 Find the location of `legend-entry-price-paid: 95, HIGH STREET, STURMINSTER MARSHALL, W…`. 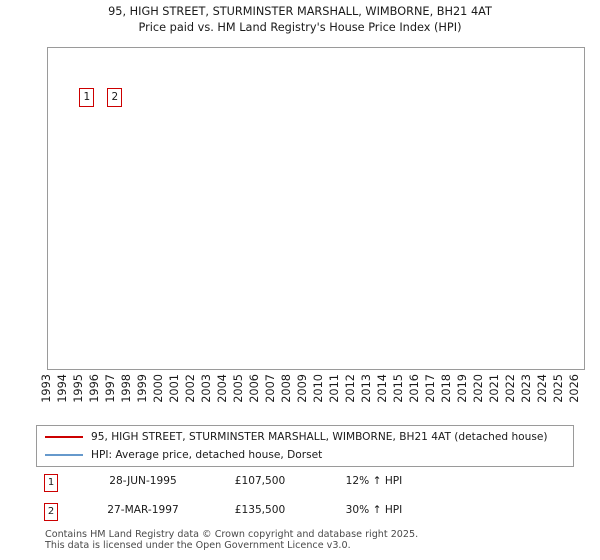

legend-entry-price-paid: 95, HIGH STREET, STURMINSTER MARSHALL, W… is located at coordinates (296, 437).